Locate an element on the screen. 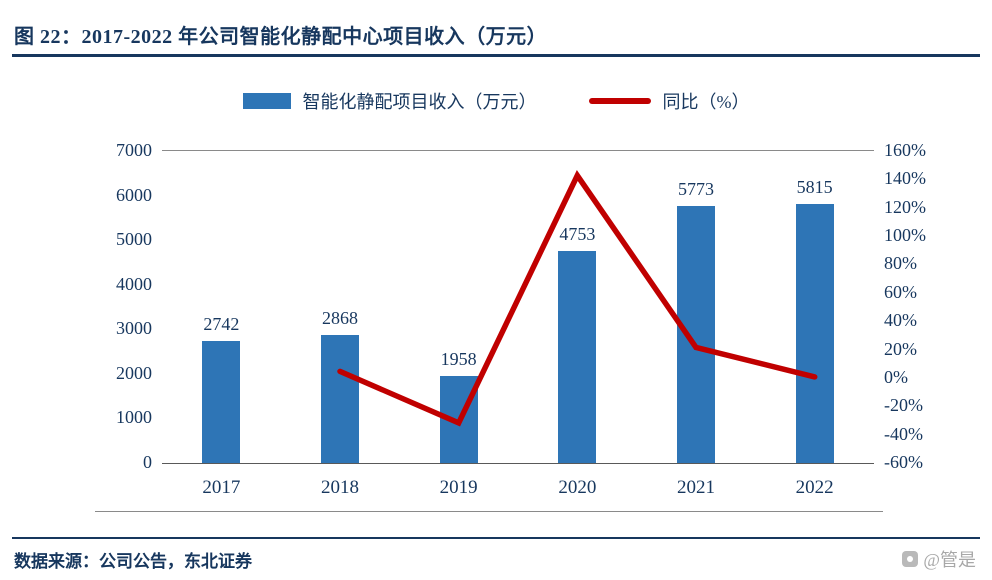 The image size is (992, 580). bar-2020 is located at coordinates (577, 357).